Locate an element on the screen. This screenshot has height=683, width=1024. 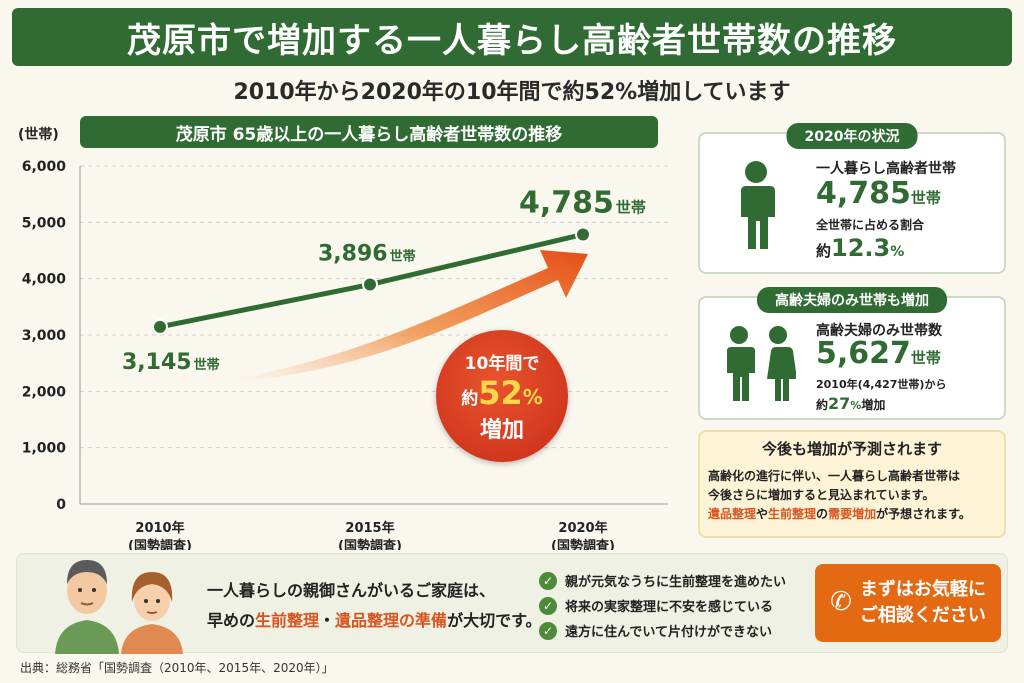
card-couple-note2-suffix: 増加 is located at coordinates (873, 405).